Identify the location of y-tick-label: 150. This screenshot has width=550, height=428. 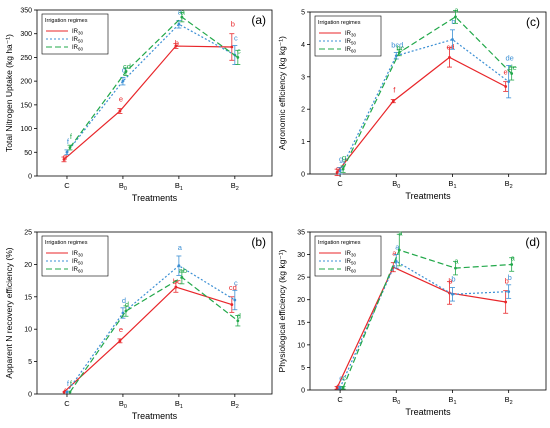
(26, 105).